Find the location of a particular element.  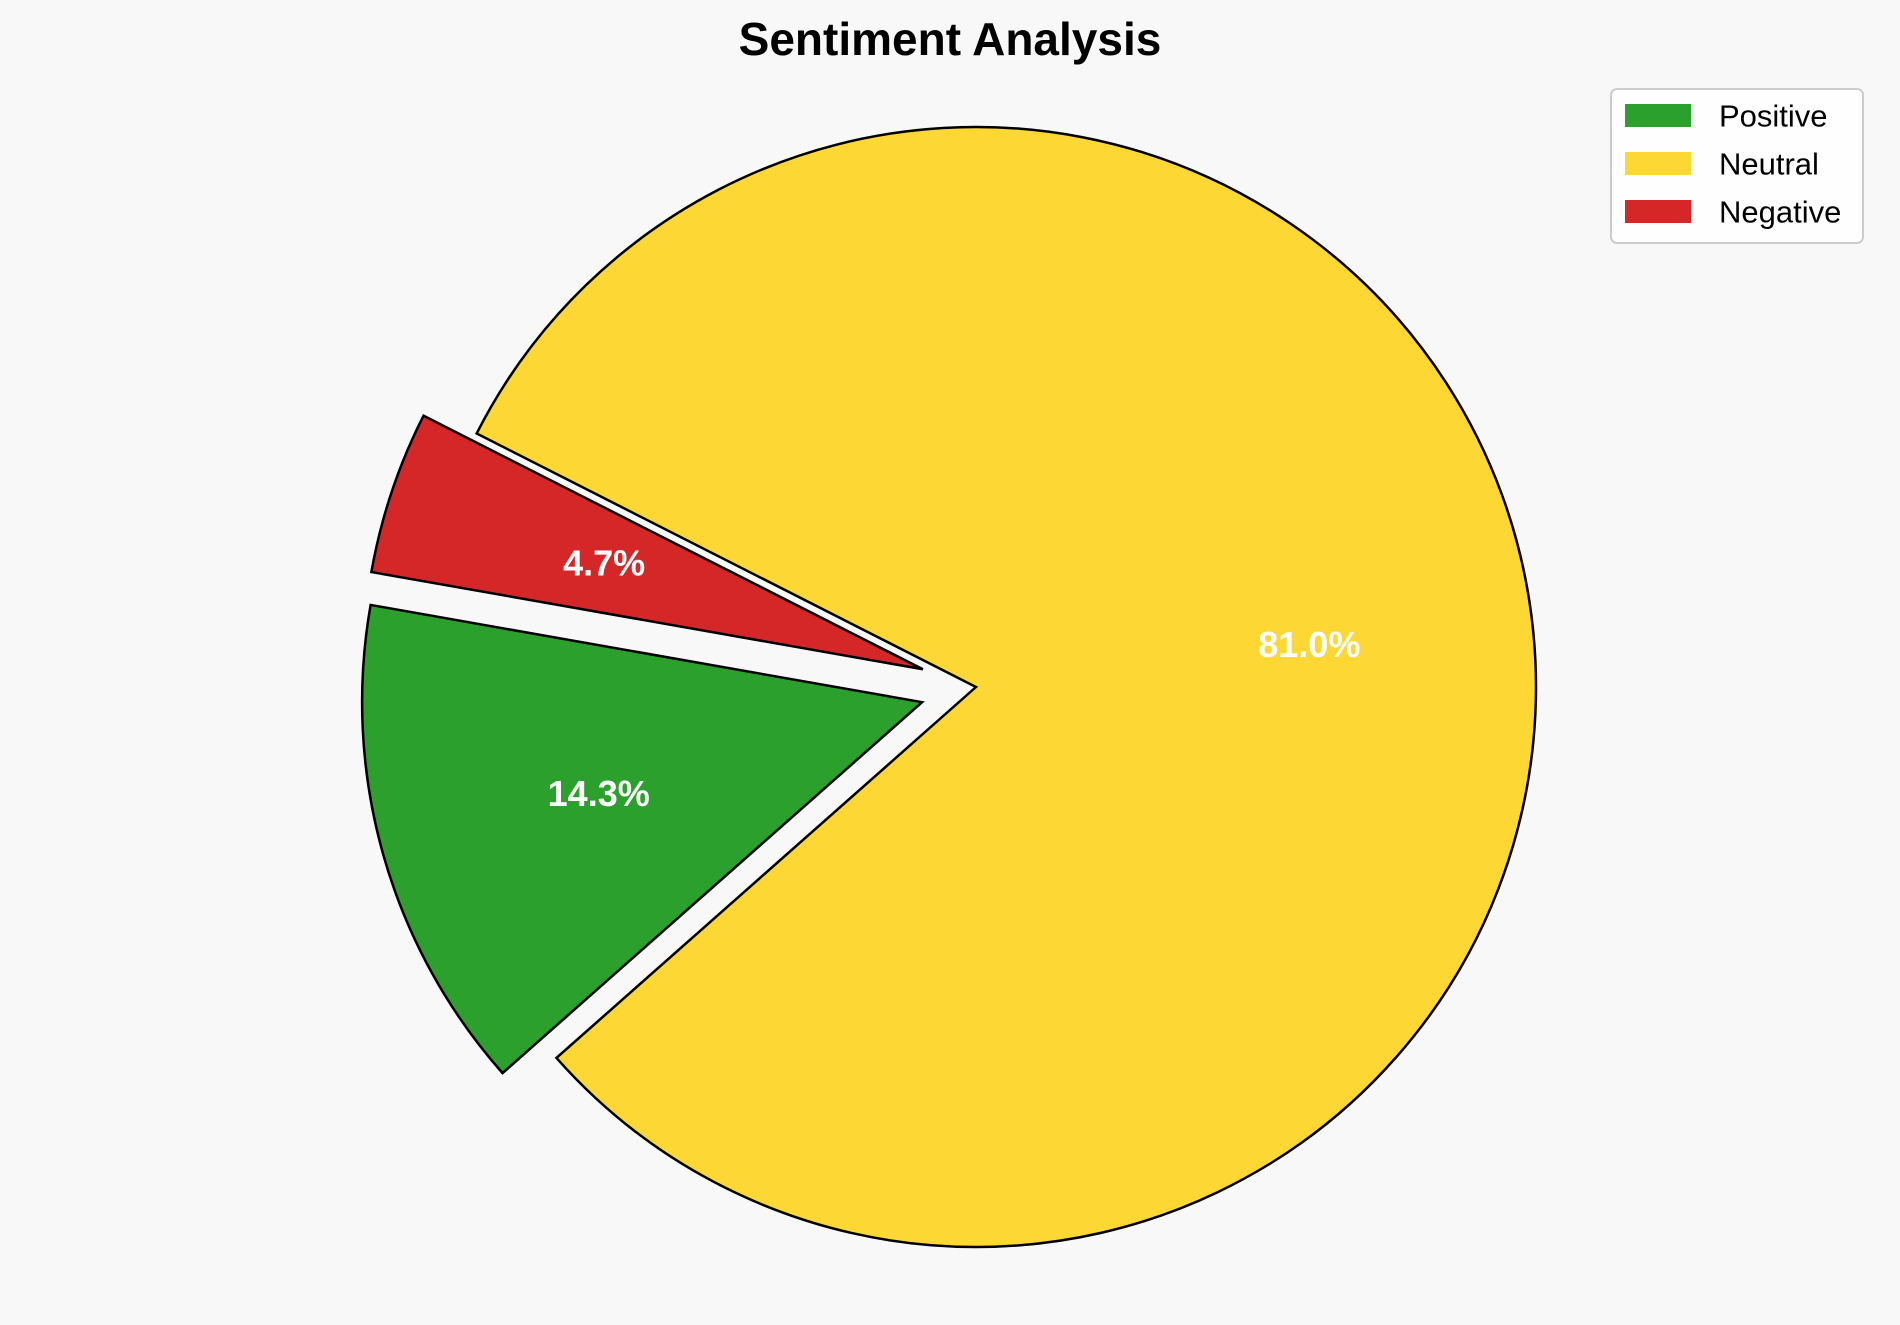

legend: Positive Neutral Negative is located at coordinates (1737, 166).